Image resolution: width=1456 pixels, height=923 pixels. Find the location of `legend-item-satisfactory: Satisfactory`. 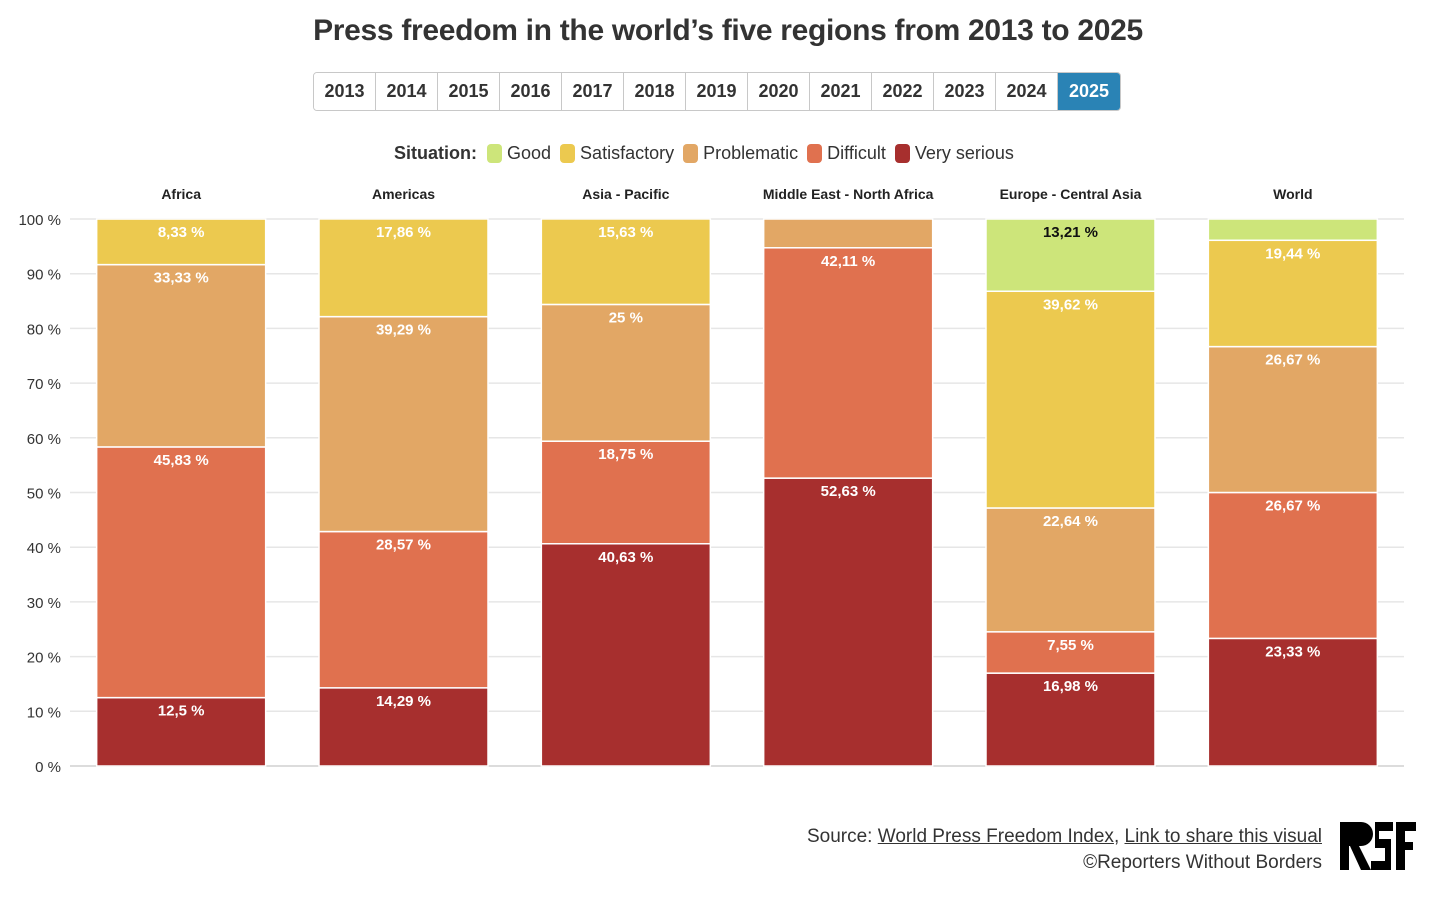

legend-item-satisfactory: Satisfactory is located at coordinates (617, 153).